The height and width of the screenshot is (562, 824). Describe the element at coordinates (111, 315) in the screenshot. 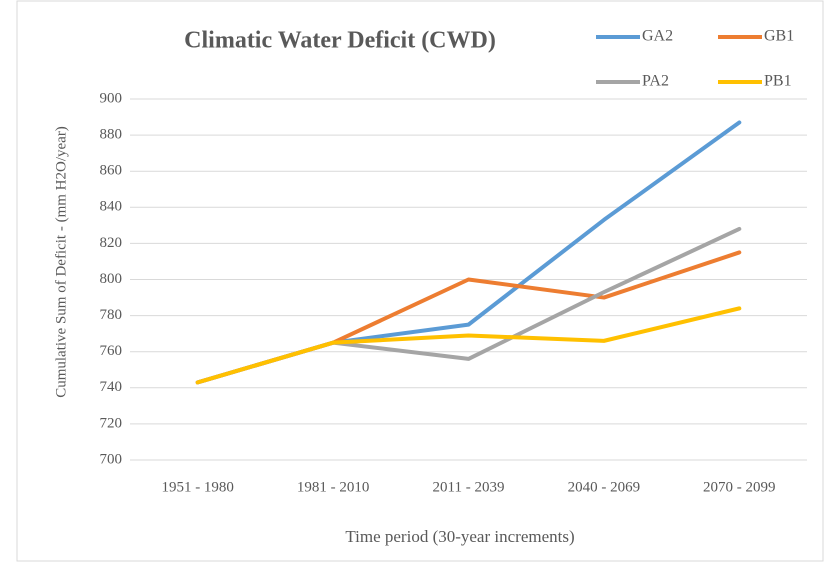

I see `y-tick-label: 780` at that location.